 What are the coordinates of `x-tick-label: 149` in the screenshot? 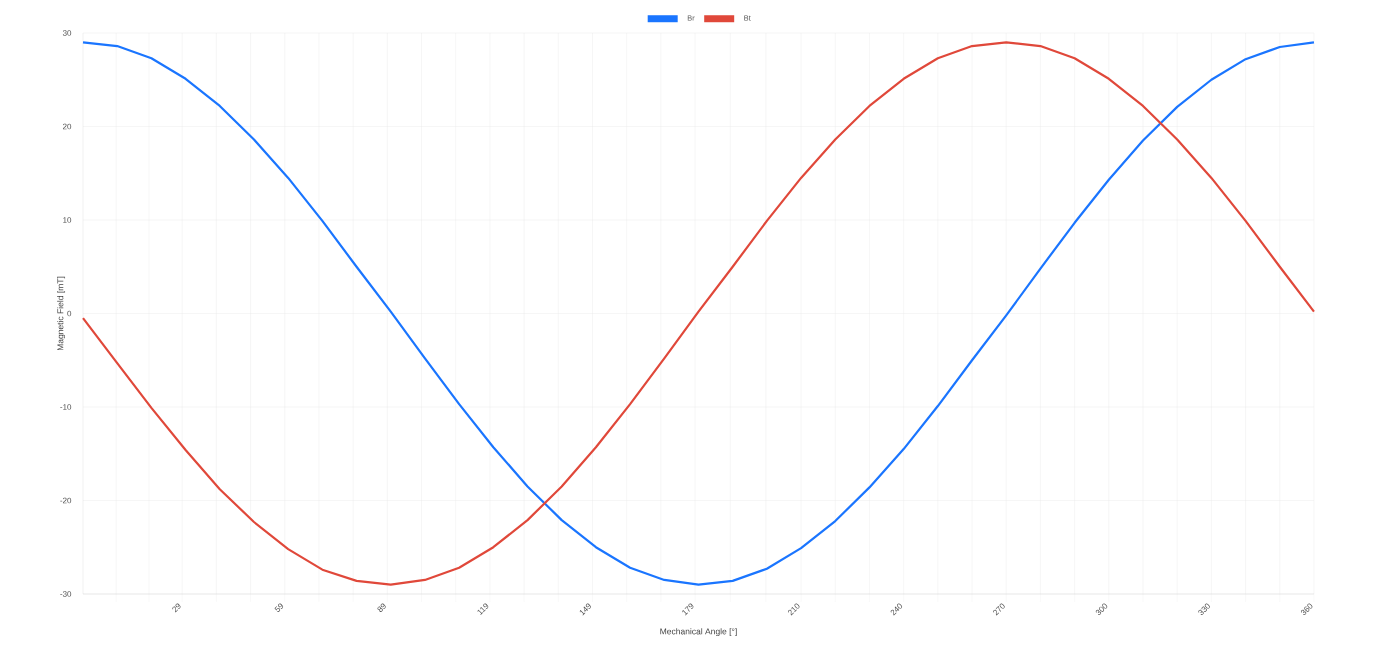 It's located at (585, 609).